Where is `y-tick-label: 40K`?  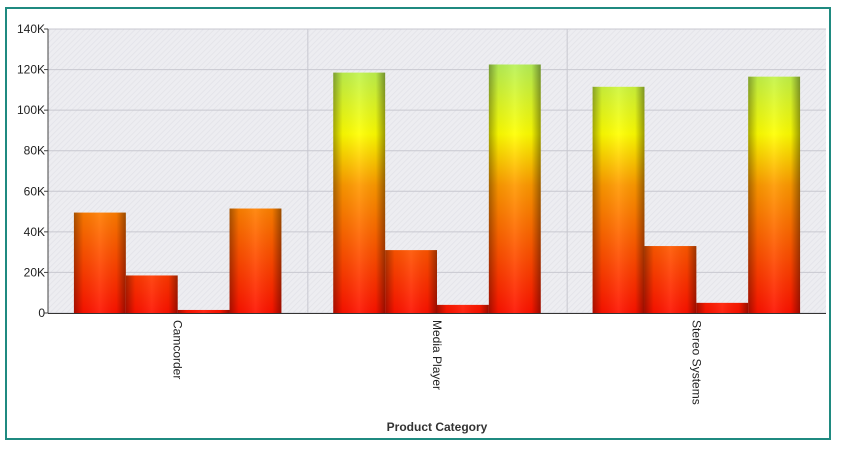
y-tick-label: 40K is located at coordinates (34, 232).